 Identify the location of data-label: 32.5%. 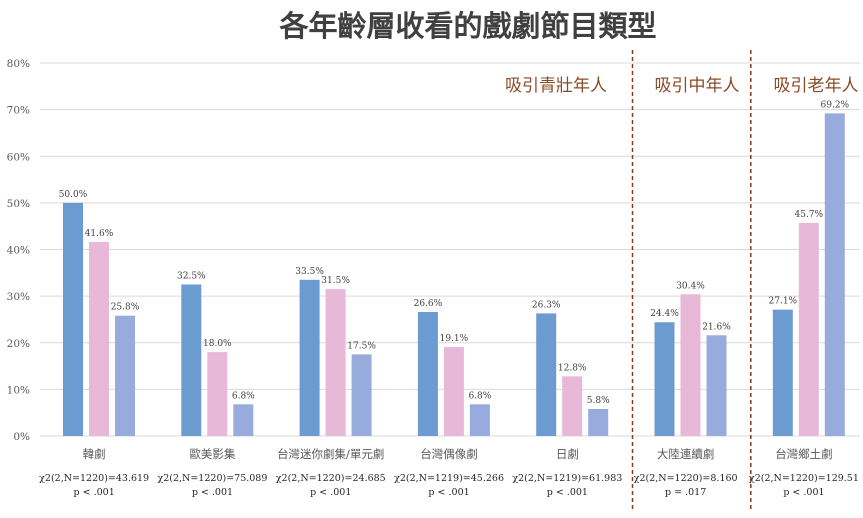
(191, 276).